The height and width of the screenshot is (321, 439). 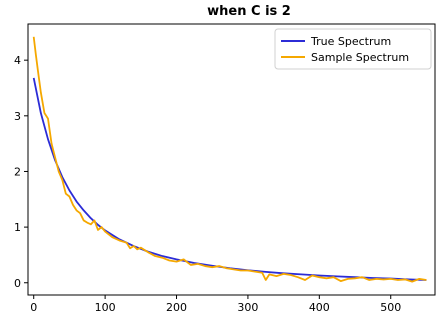 I want to click on x-tick-label: 300, so click(x=247, y=307).